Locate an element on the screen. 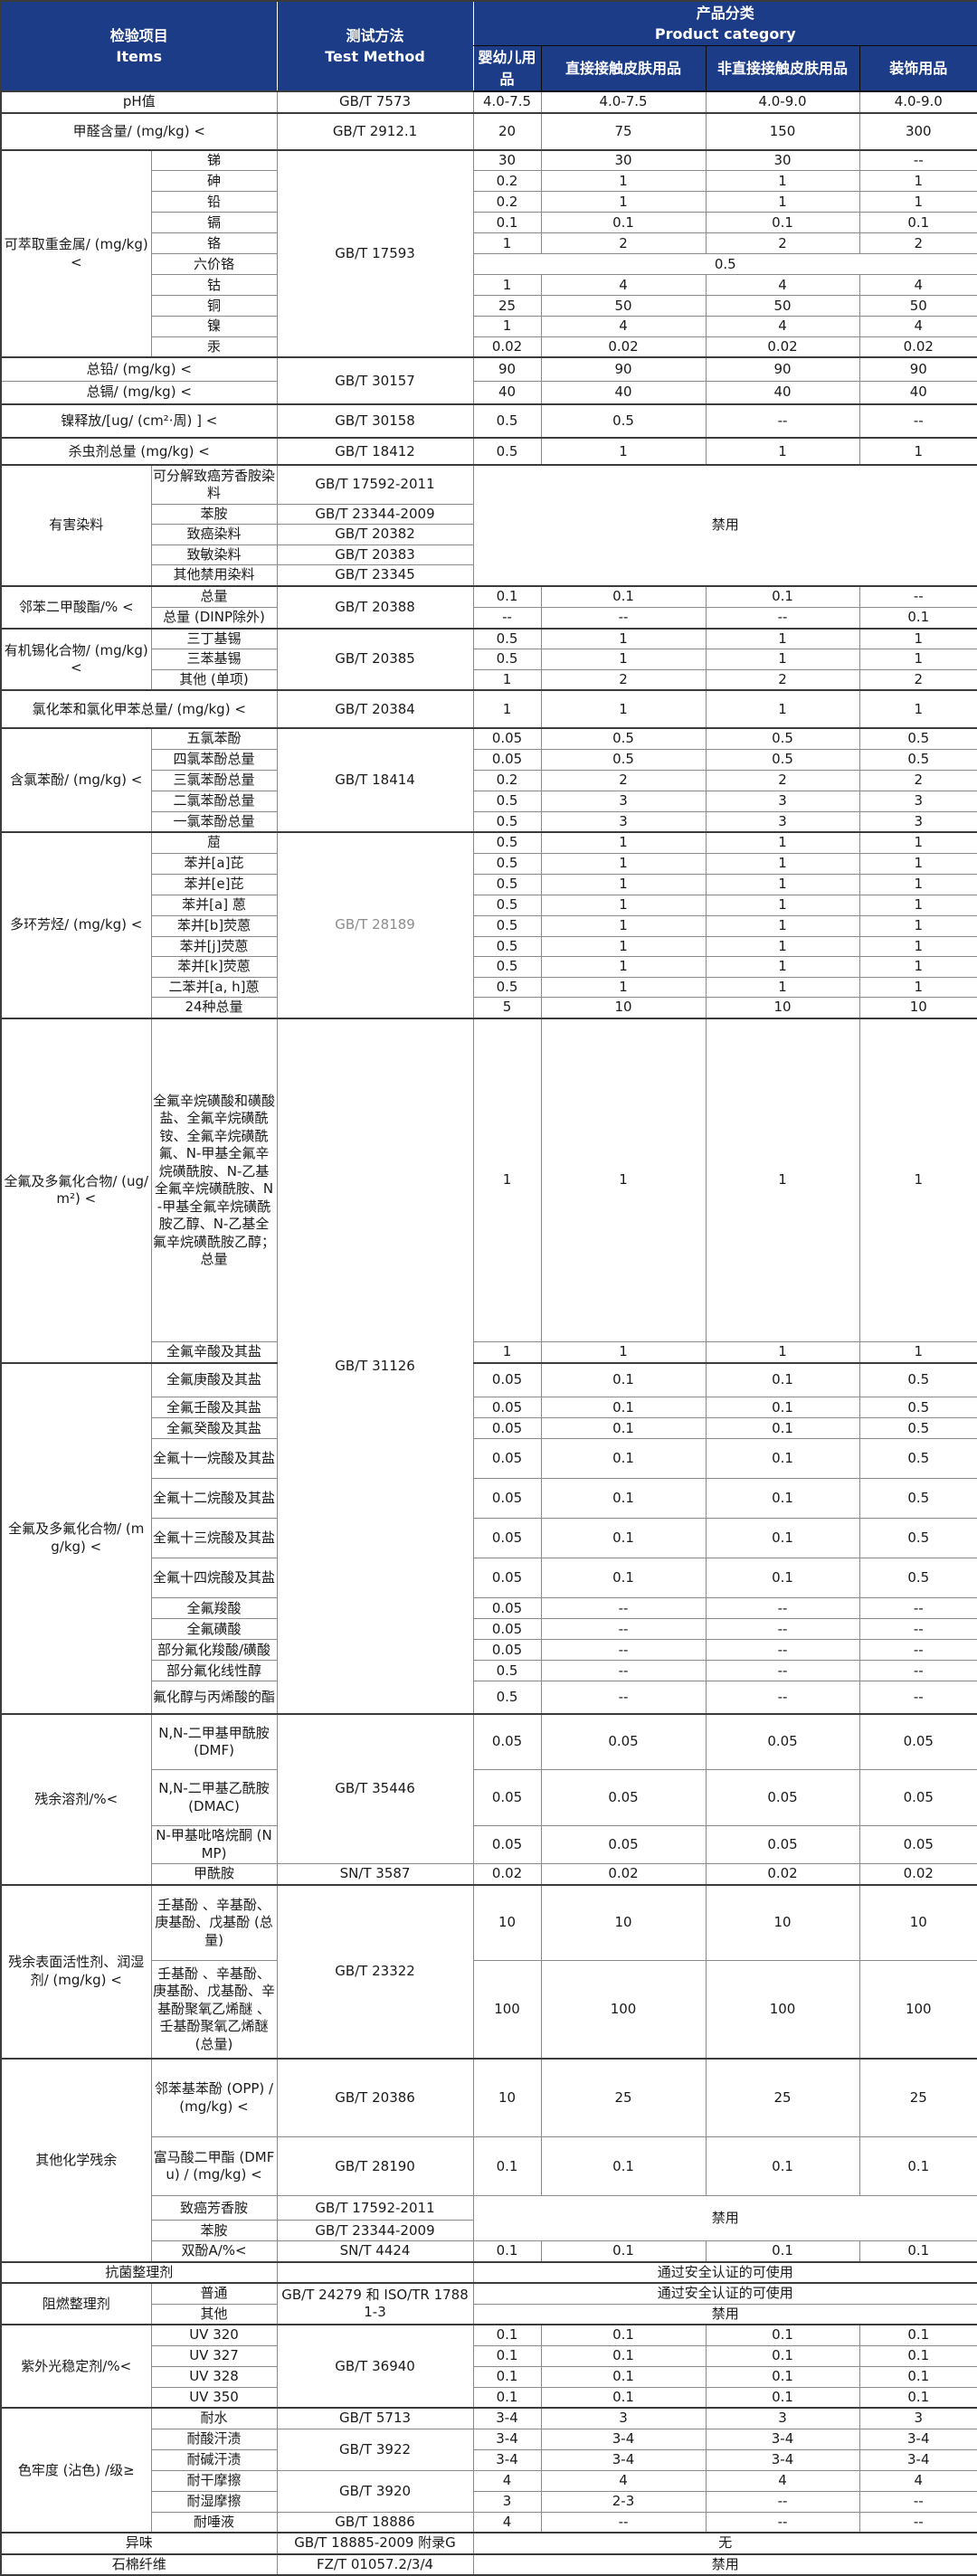  item-sub-label: 䓛 is located at coordinates (214, 842).